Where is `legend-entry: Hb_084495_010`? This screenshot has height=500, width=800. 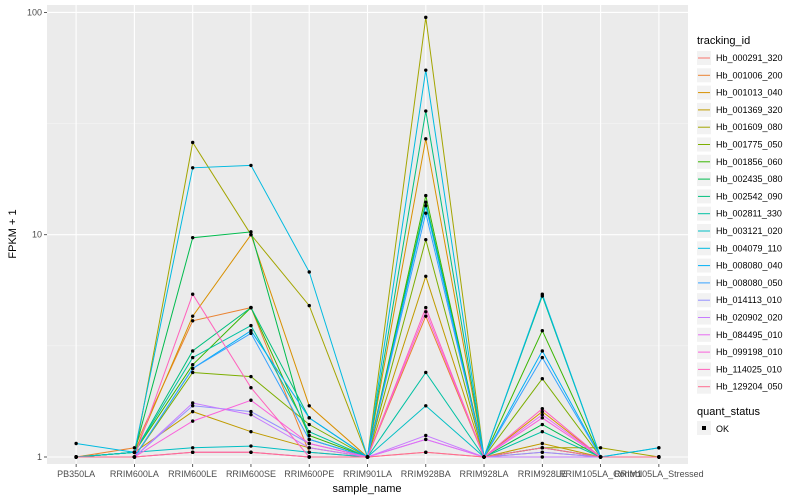 legend-entry: Hb_084495_010 is located at coordinates (740, 334).